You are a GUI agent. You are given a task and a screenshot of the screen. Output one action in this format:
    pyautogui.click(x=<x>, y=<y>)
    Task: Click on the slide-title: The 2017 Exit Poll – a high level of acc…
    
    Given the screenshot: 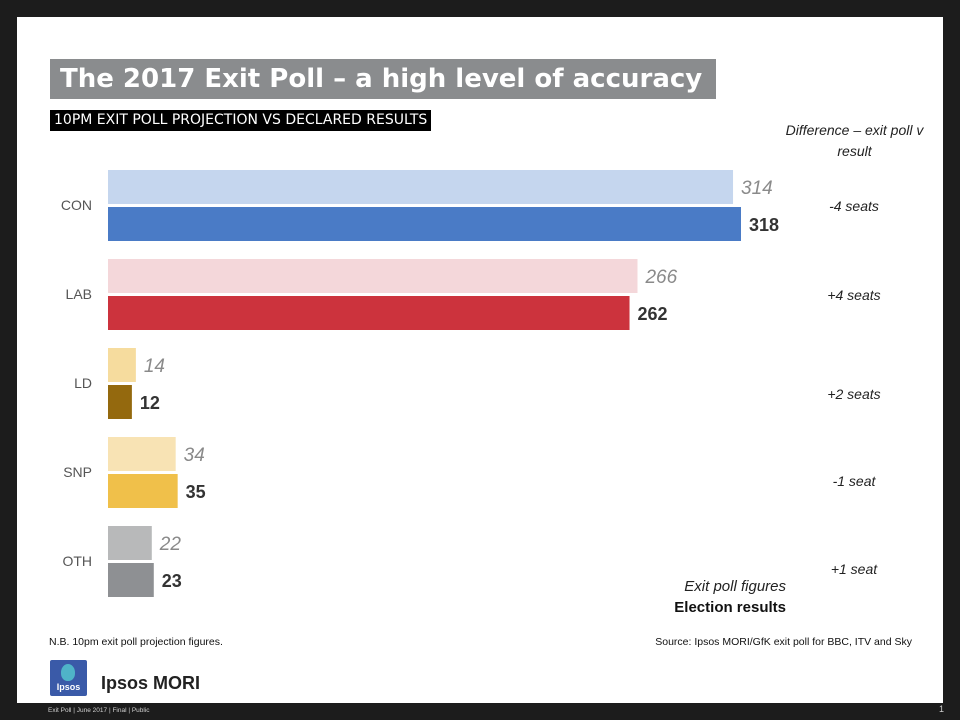 What is the action you would take?
    pyautogui.click(x=383, y=79)
    